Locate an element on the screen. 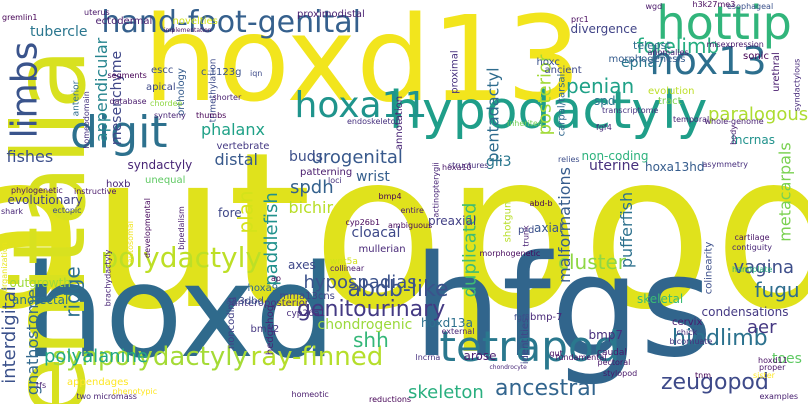 The width and height of the screenshot is (808, 404). word-paddlefish: paddlefish is located at coordinates (271, 239).